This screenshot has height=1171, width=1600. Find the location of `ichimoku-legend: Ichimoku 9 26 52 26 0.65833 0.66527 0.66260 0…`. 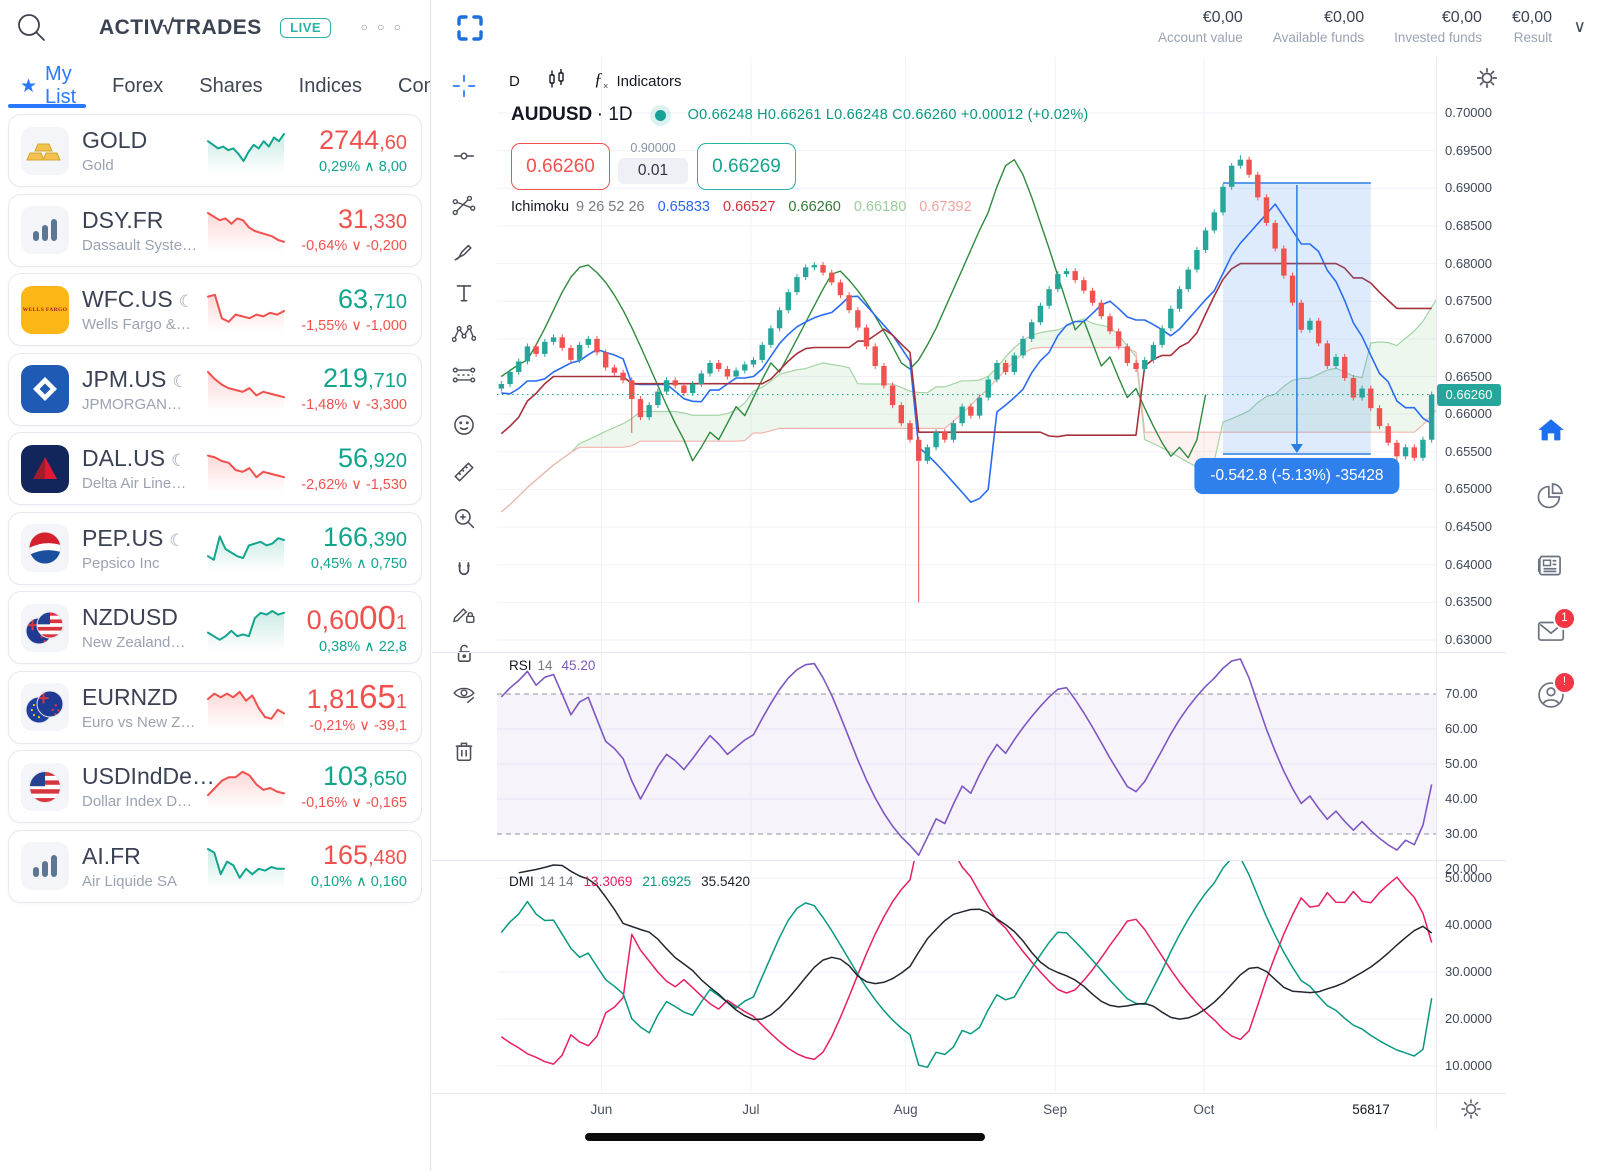

ichimoku-legend: Ichimoku 9 26 52 26 0.65833 0.66527 0.66260 0… is located at coordinates (741, 207).